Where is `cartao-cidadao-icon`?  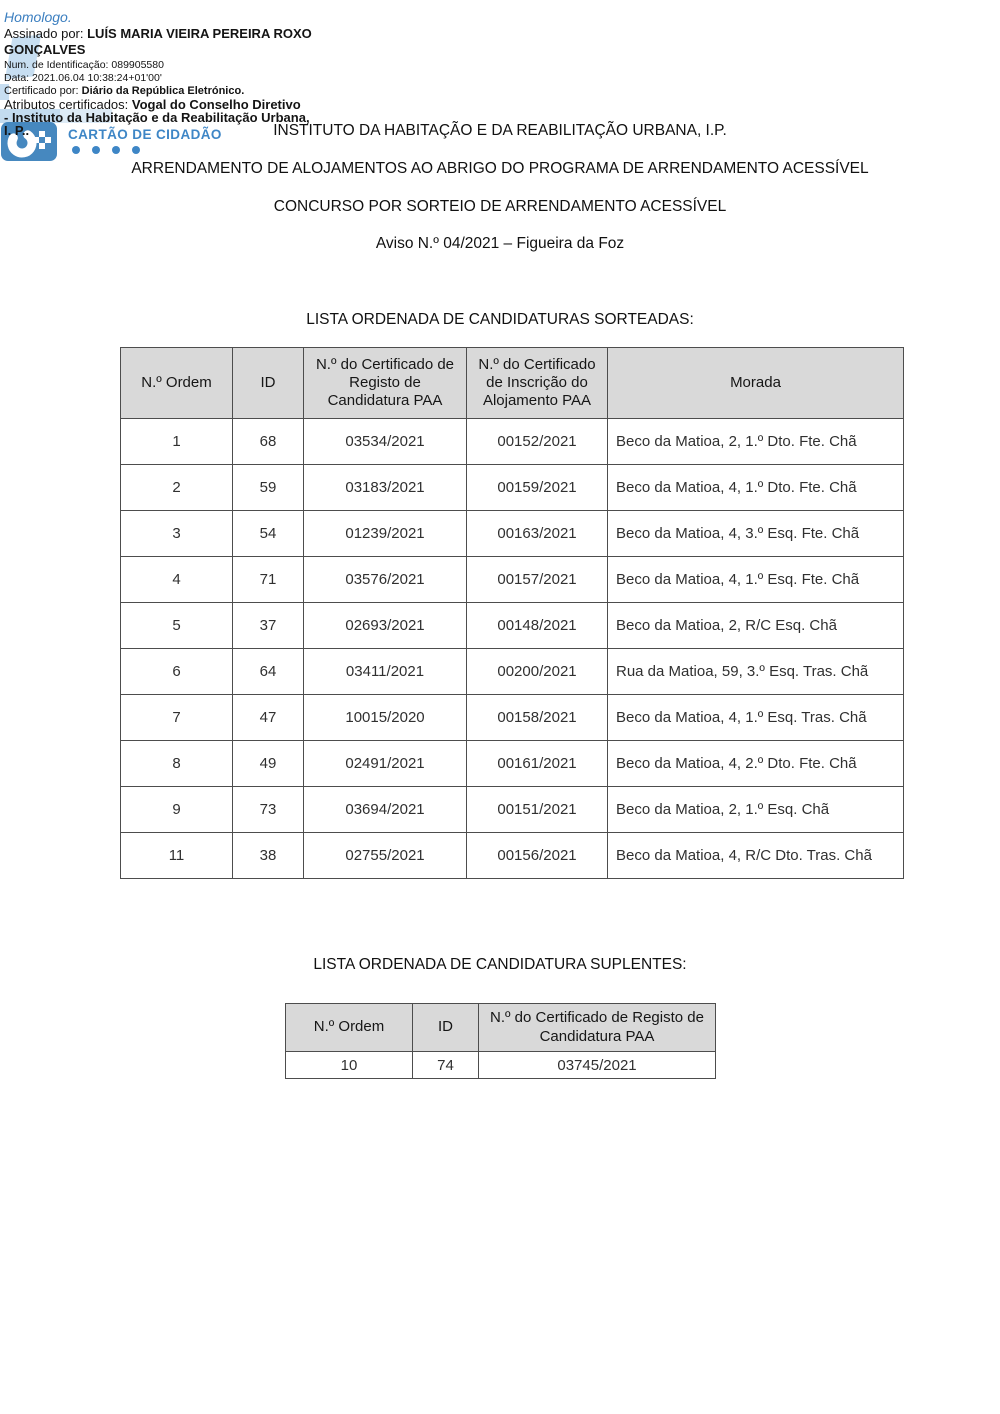 cartao-cidadao-icon is located at coordinates (29, 141).